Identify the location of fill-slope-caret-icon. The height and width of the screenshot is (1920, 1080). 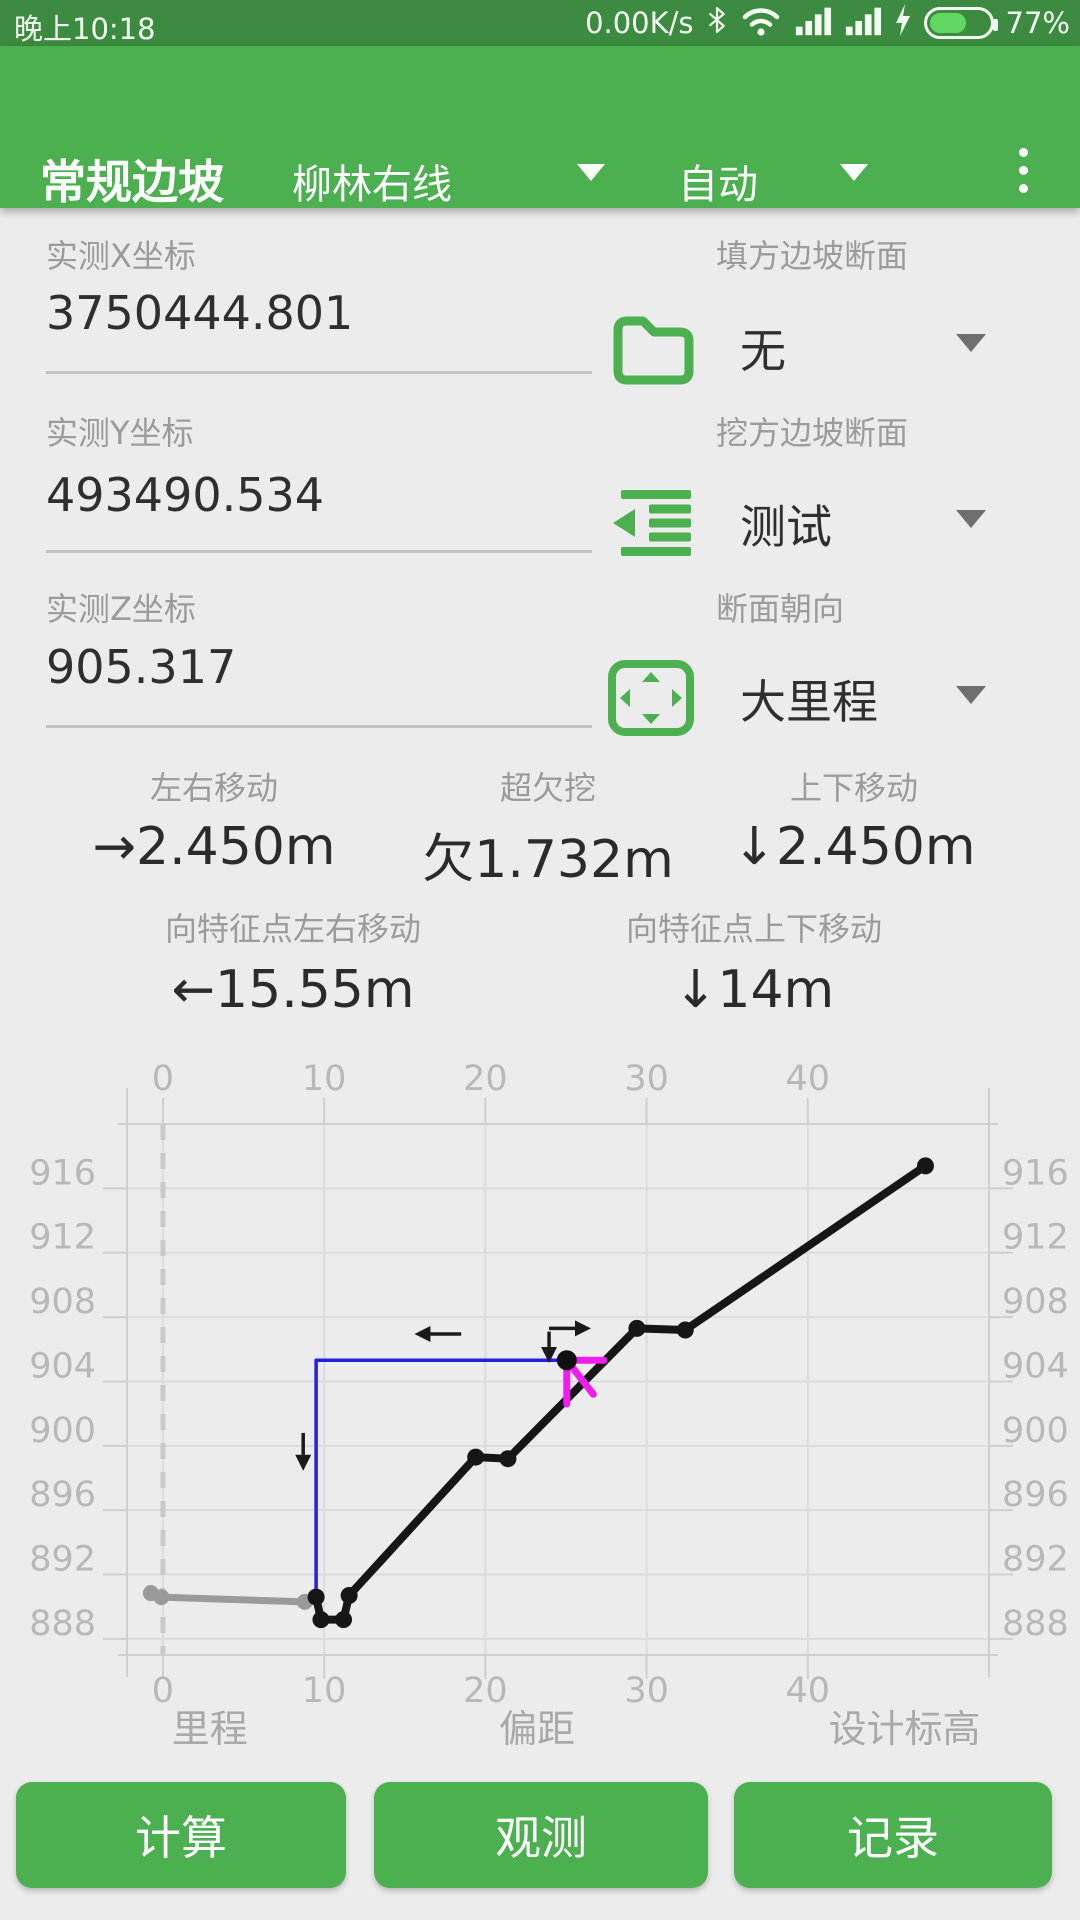
(971, 343).